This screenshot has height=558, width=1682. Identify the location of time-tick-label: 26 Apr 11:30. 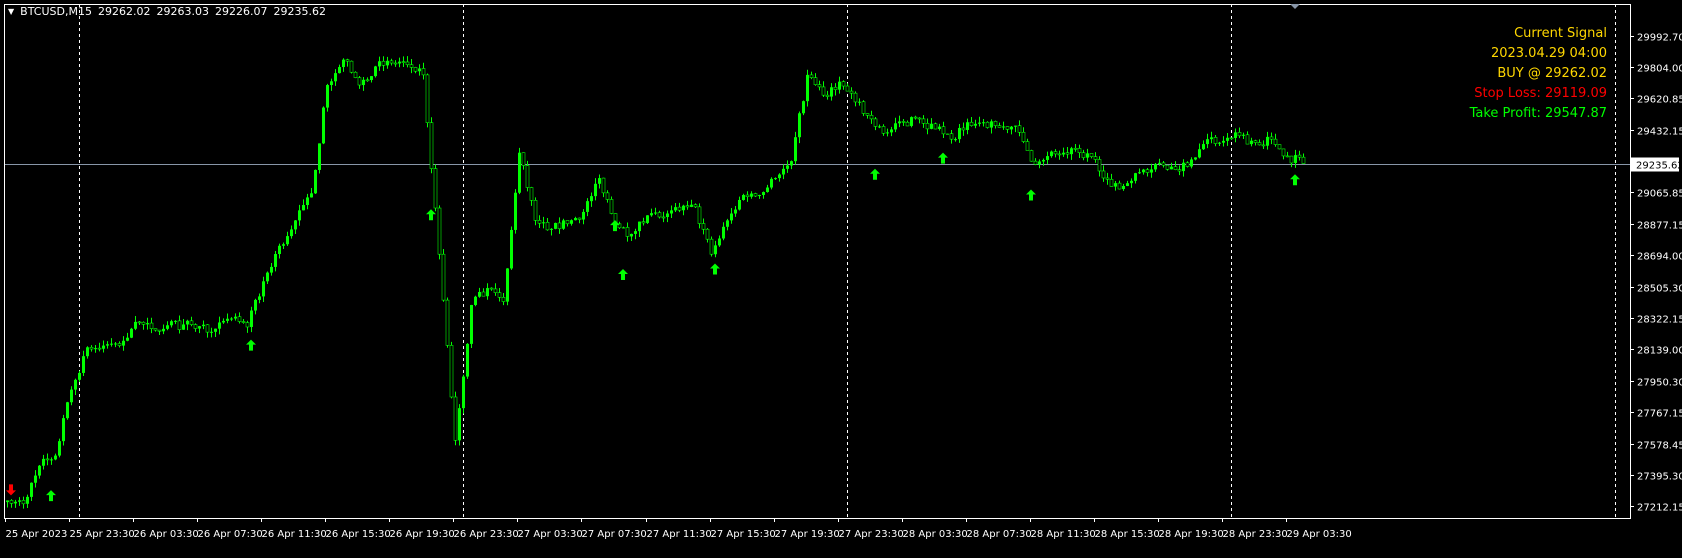
(294, 534).